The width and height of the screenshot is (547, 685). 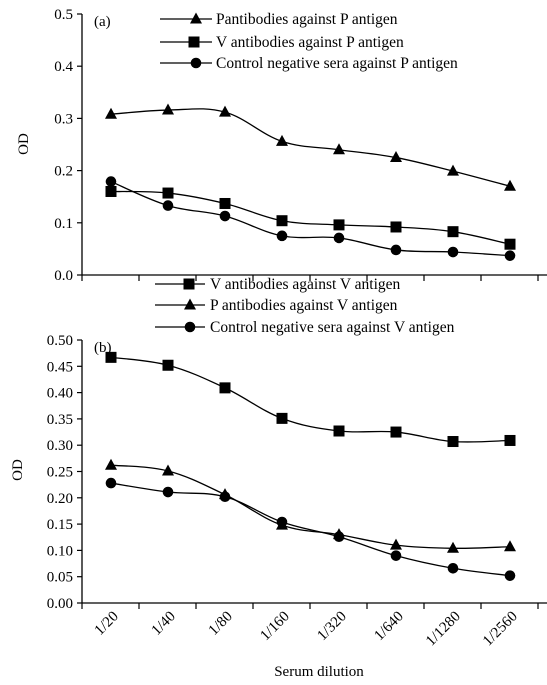 What do you see at coordinates (60, 578) in the screenshot?
I see `y-tick-label-b: 0.05` at bounding box center [60, 578].